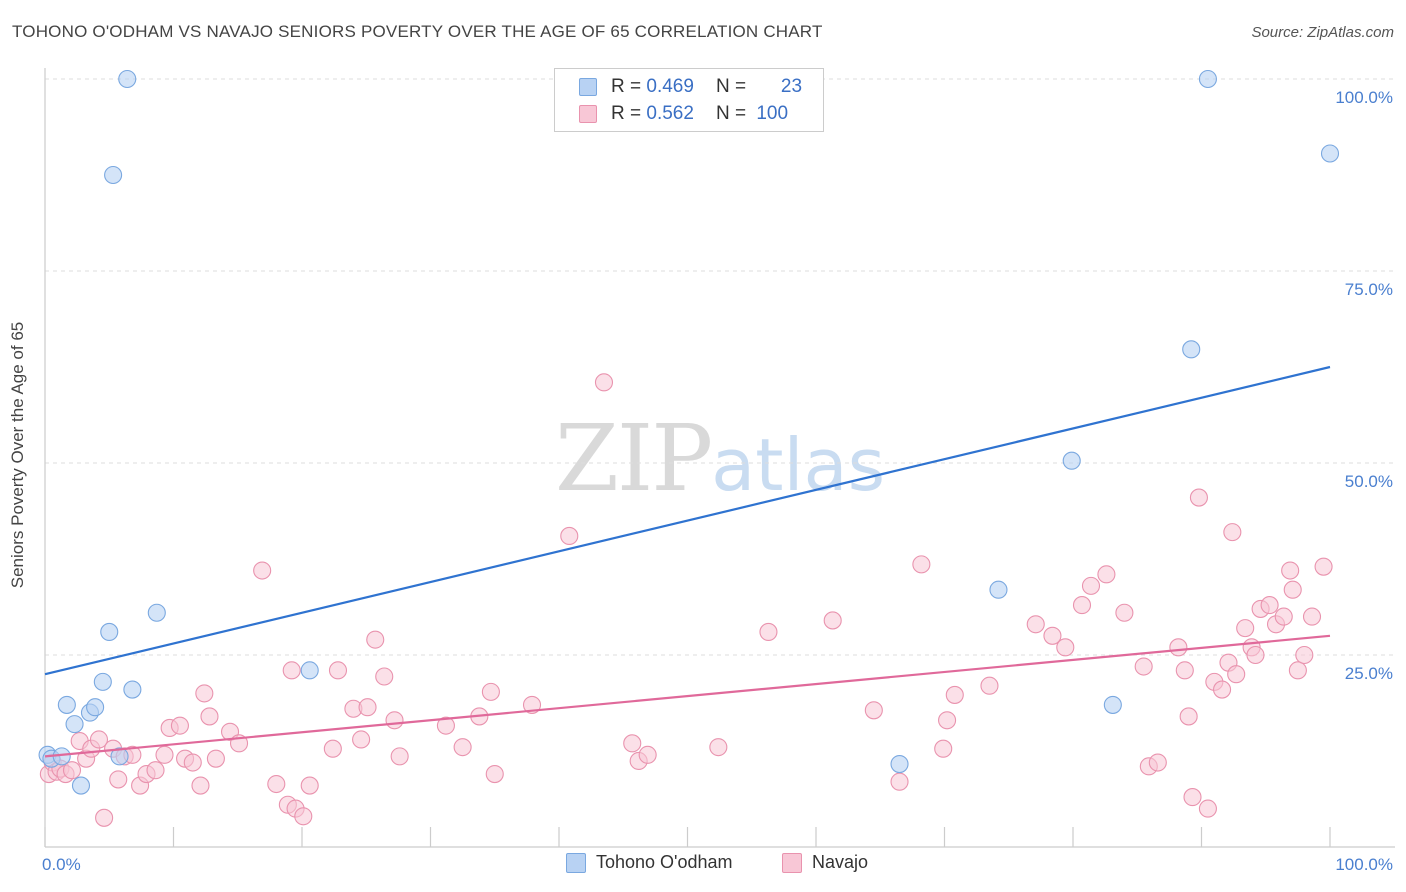  I want to click on legend-r-label: R =, so click(626, 86).